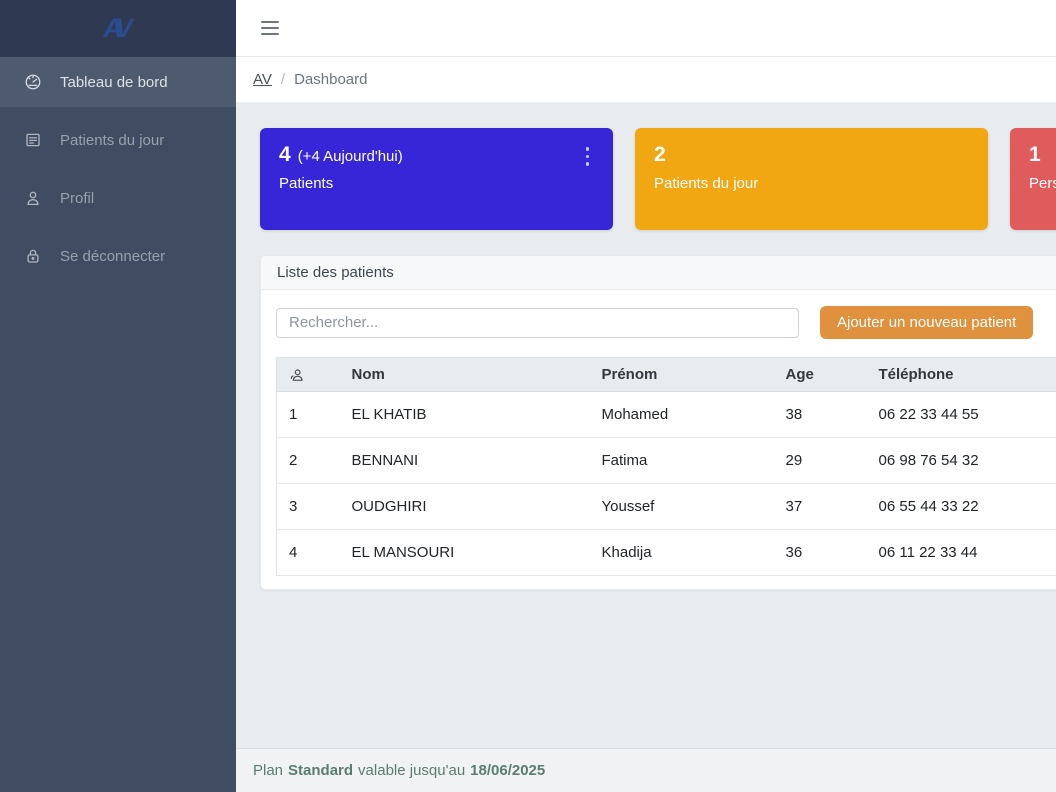 This screenshot has width=1056, height=792. Describe the element at coordinates (436, 179) in the screenshot. I see `patients-stat-card: 4 (+4 Aujourd'hui) Patients` at that location.